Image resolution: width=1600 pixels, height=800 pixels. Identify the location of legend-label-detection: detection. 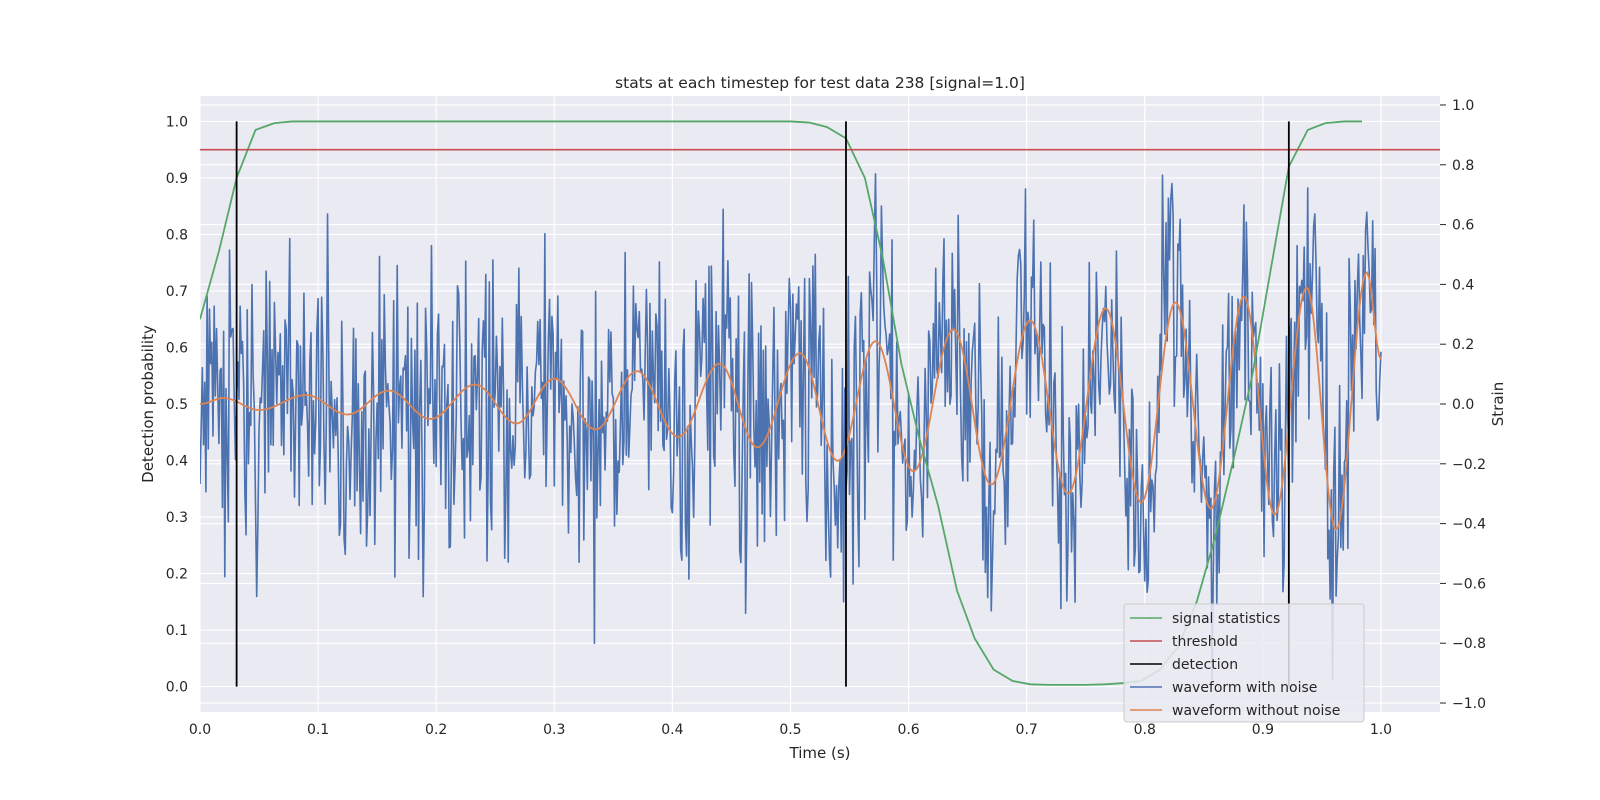
(1205, 665).